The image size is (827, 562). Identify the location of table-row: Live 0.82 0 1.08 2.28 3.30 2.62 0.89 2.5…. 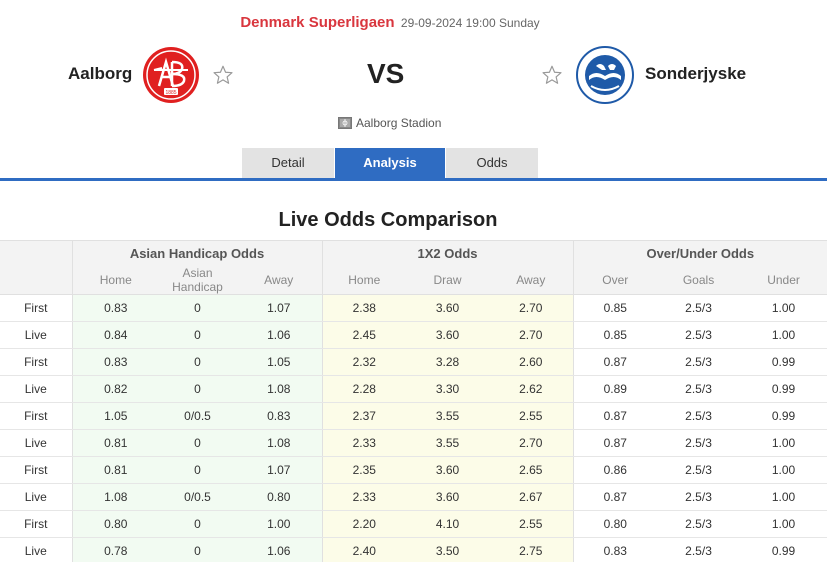
(413, 389).